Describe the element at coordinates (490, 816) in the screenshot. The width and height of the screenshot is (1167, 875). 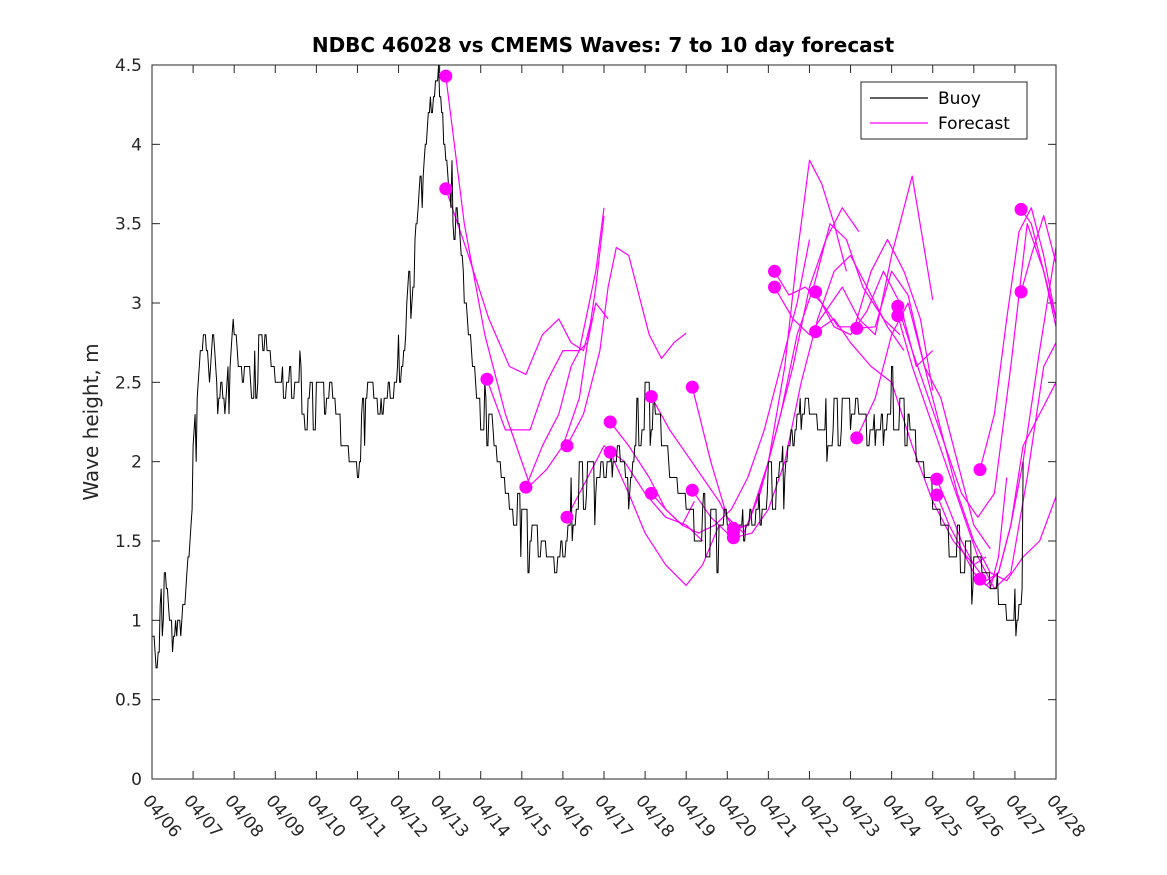
I see `x-tick-label: 04/14` at that location.